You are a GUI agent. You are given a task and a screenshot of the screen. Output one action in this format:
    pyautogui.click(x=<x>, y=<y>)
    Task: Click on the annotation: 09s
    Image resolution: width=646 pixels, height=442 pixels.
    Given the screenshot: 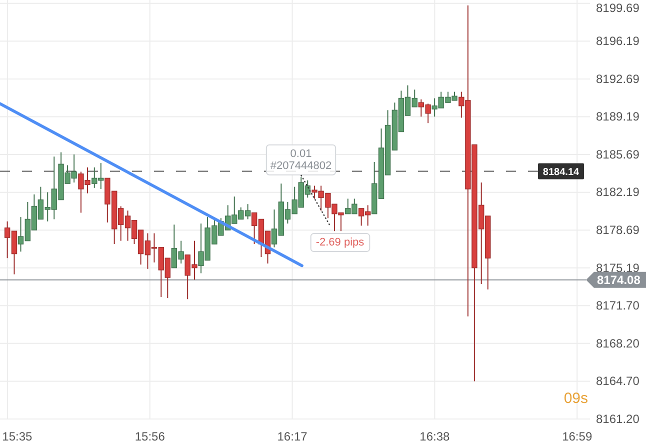 What is the action you would take?
    pyautogui.click(x=576, y=398)
    